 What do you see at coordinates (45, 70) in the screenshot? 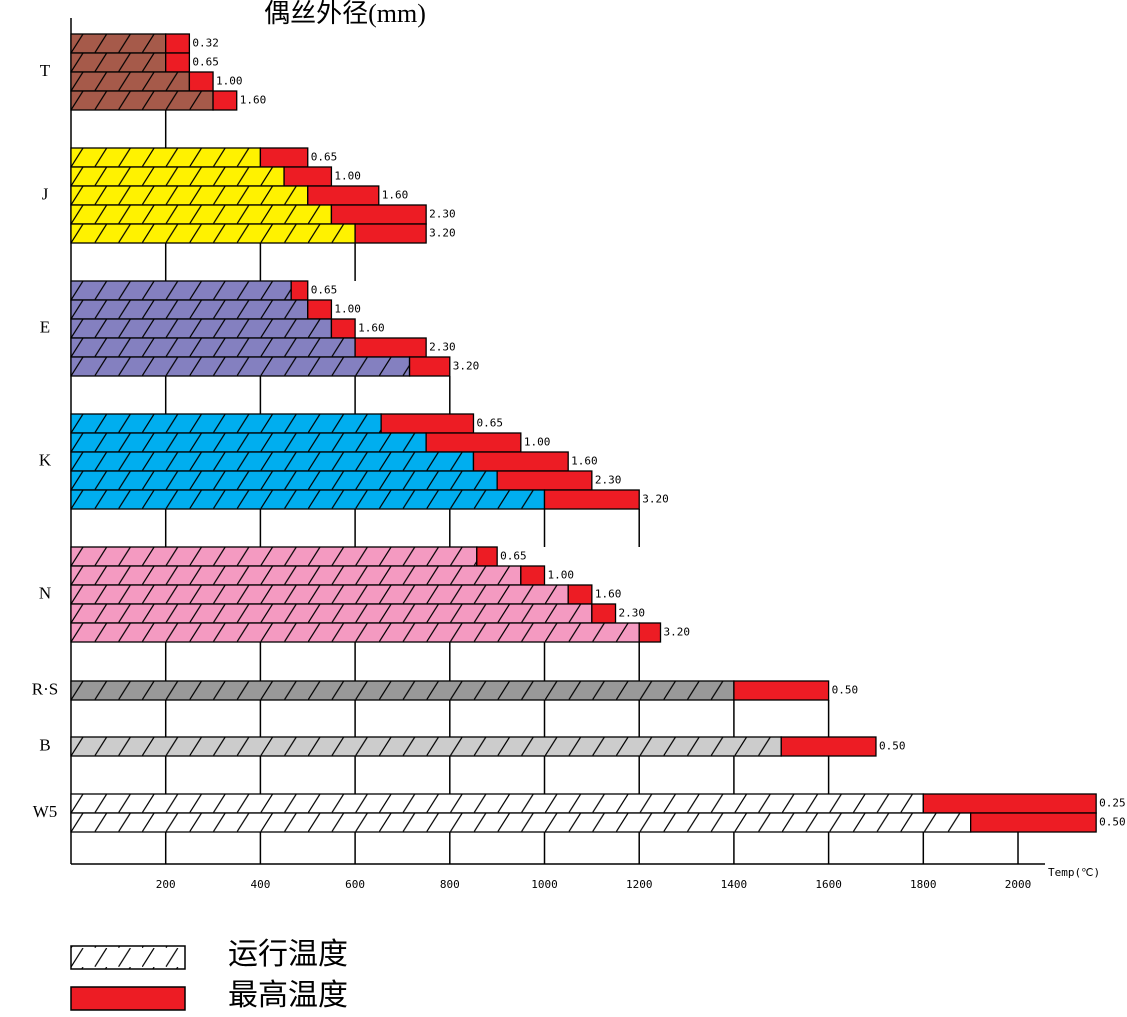
I see `group-label: T` at bounding box center [45, 70].